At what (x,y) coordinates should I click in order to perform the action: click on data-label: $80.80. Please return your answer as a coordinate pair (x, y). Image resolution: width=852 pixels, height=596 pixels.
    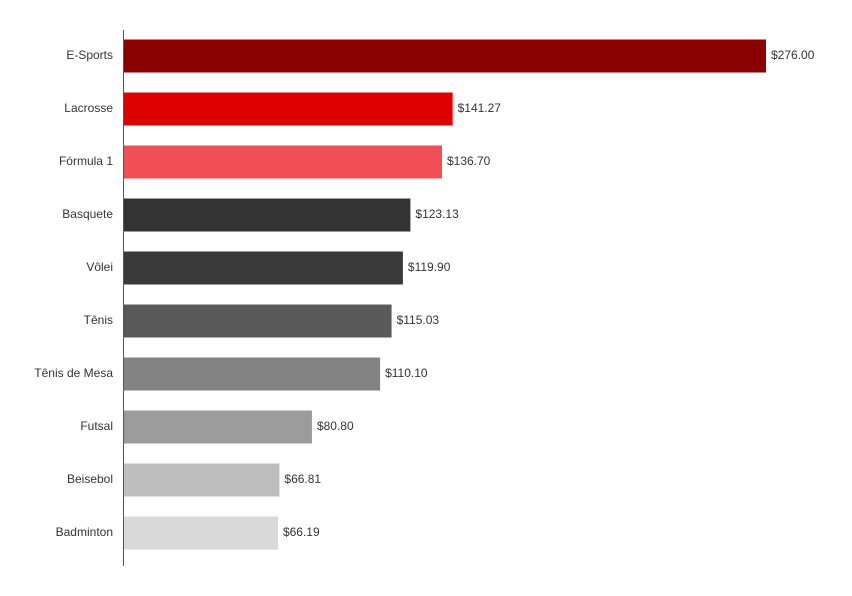
    Looking at the image, I should click on (335, 426).